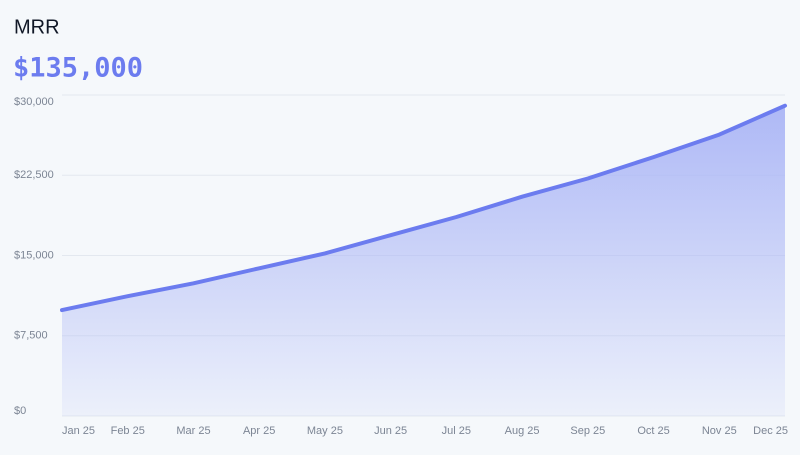 This screenshot has width=800, height=455. Describe the element at coordinates (20, 411) in the screenshot. I see `y-tick-label: $0` at that location.